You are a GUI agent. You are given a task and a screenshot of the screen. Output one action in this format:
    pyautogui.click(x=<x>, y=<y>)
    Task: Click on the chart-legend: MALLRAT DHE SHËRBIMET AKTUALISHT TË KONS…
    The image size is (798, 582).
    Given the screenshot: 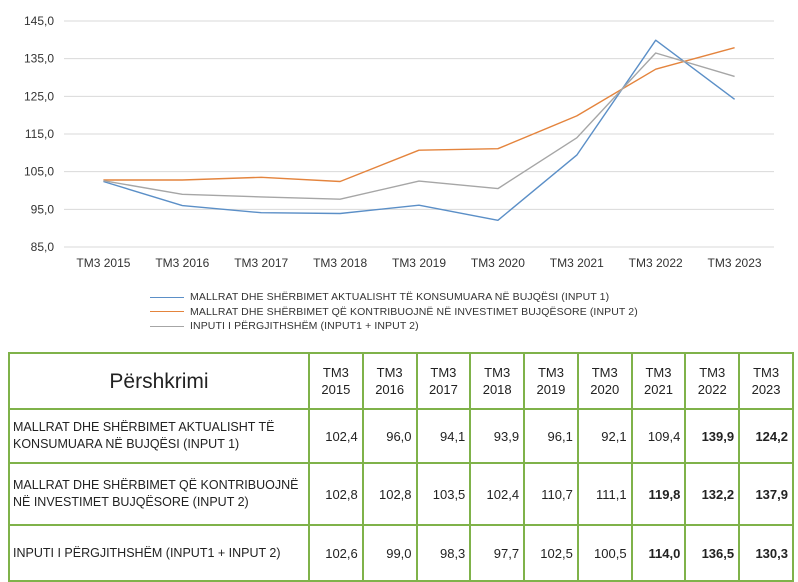 What is the action you would take?
    pyautogui.click(x=394, y=312)
    